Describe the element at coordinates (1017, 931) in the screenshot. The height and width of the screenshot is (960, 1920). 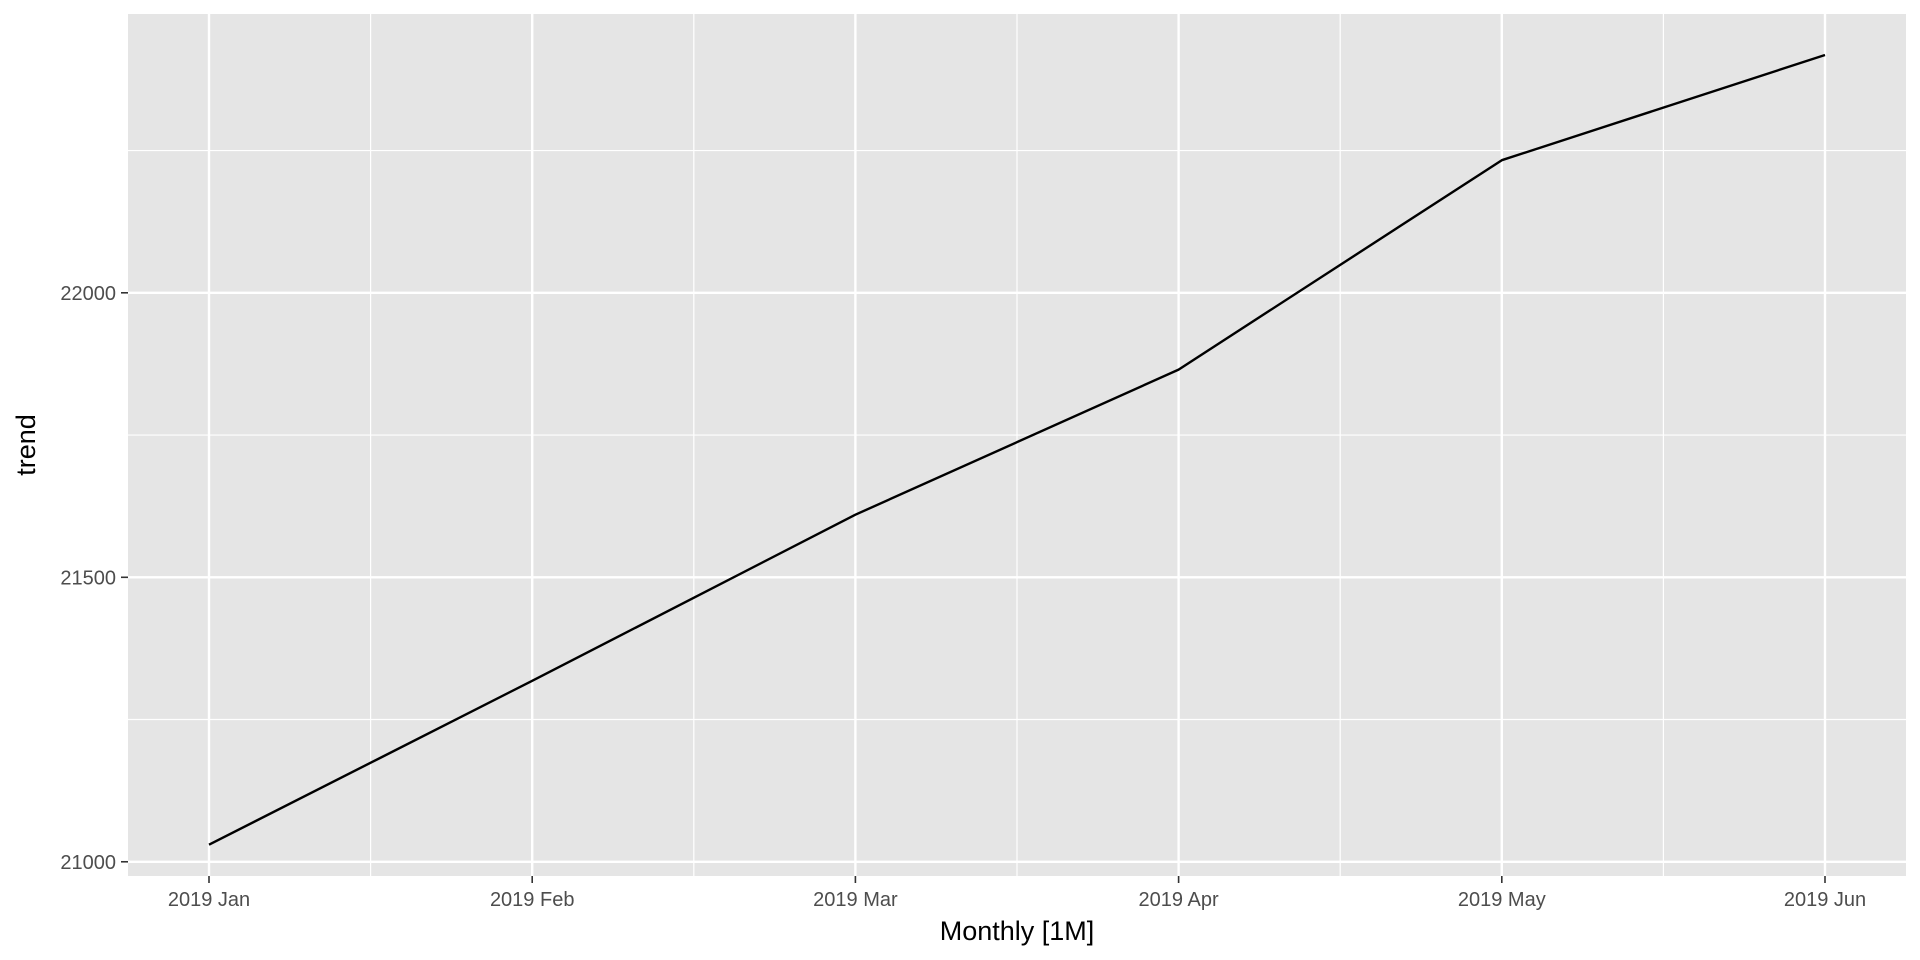
I see `x-axis-title: Monthly [1M]` at that location.